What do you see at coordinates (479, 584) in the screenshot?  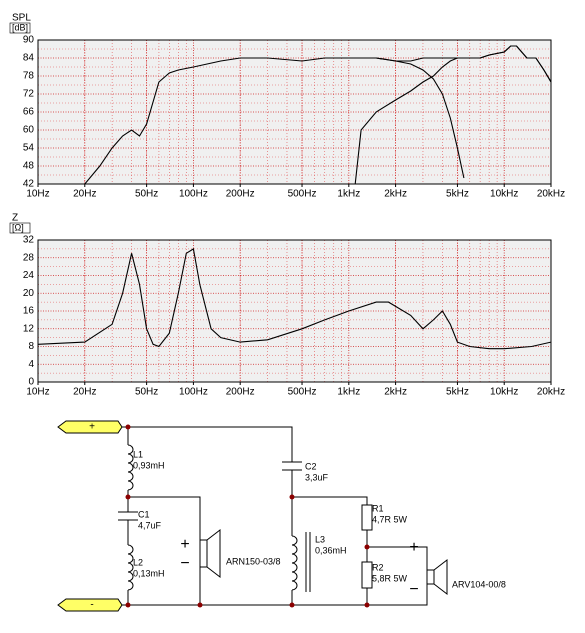 I see `speaker-model: ARV104-00/8` at bounding box center [479, 584].